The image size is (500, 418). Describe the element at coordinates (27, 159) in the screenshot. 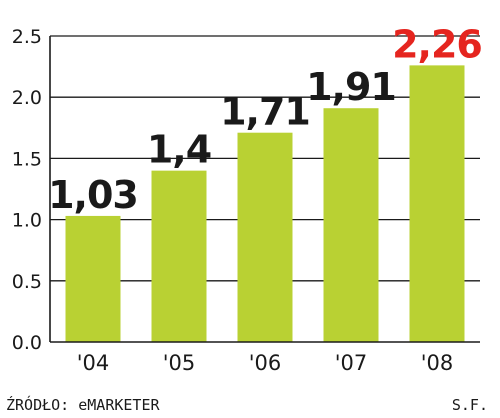

I see `y-tick-label: 1.5` at that location.